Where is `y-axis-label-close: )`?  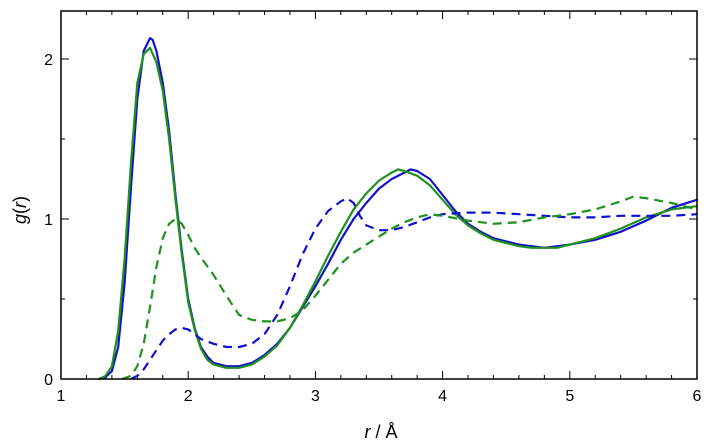 y-axis-label-close: ) is located at coordinates (20, 199).